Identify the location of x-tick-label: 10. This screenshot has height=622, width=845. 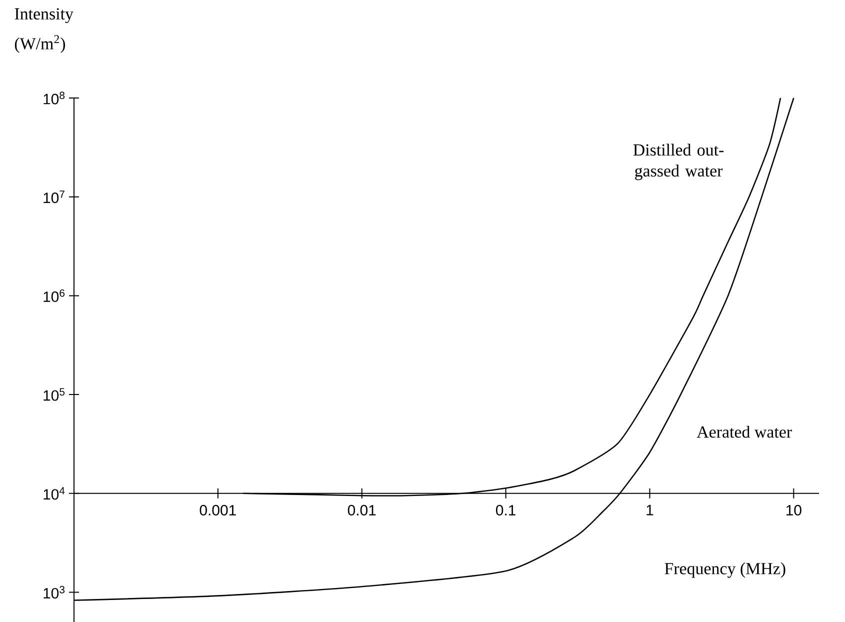
(794, 510).